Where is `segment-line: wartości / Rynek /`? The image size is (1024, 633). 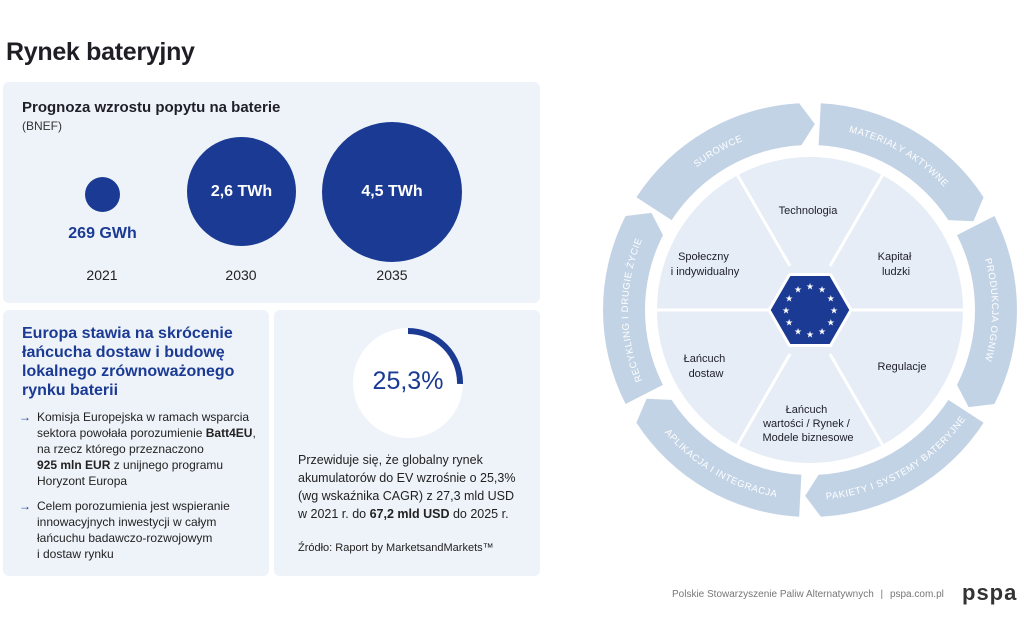
segment-line: wartości / Rynek / is located at coordinates (806, 424).